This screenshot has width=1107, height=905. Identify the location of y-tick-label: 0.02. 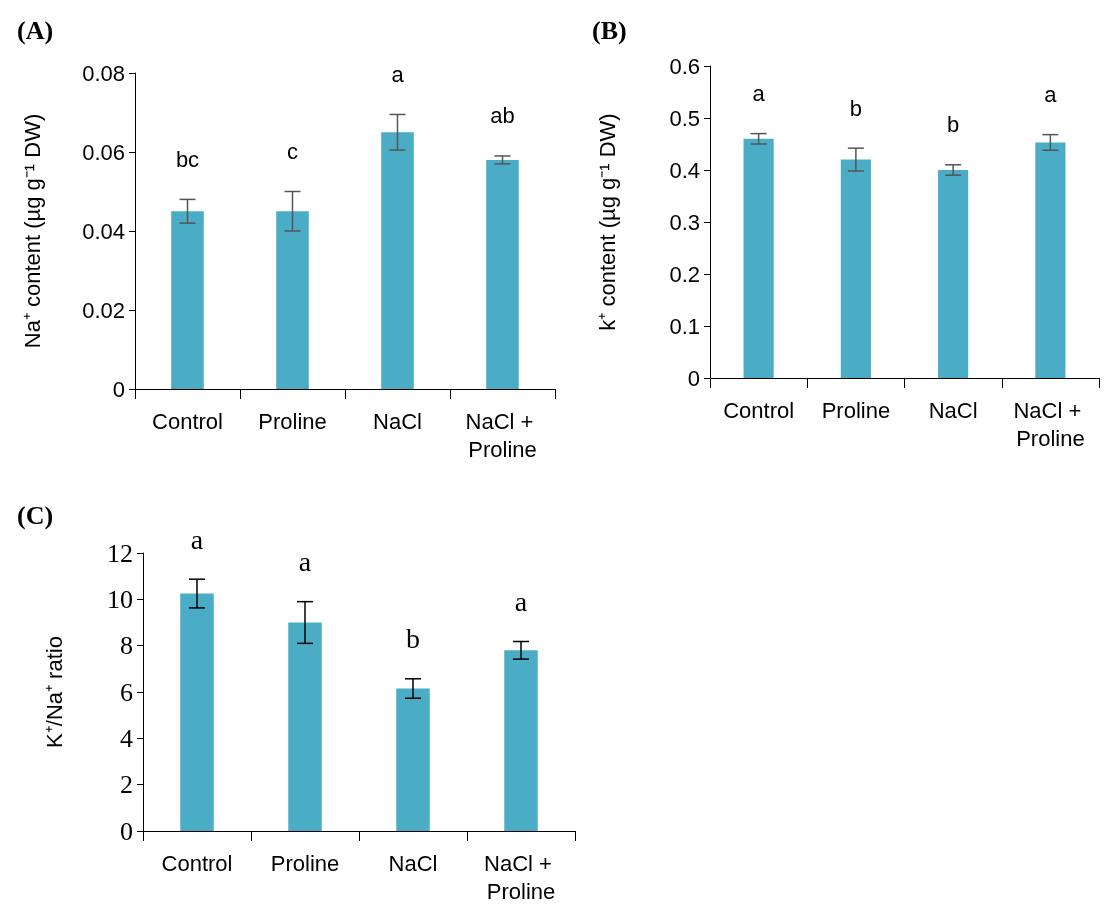
(103, 310).